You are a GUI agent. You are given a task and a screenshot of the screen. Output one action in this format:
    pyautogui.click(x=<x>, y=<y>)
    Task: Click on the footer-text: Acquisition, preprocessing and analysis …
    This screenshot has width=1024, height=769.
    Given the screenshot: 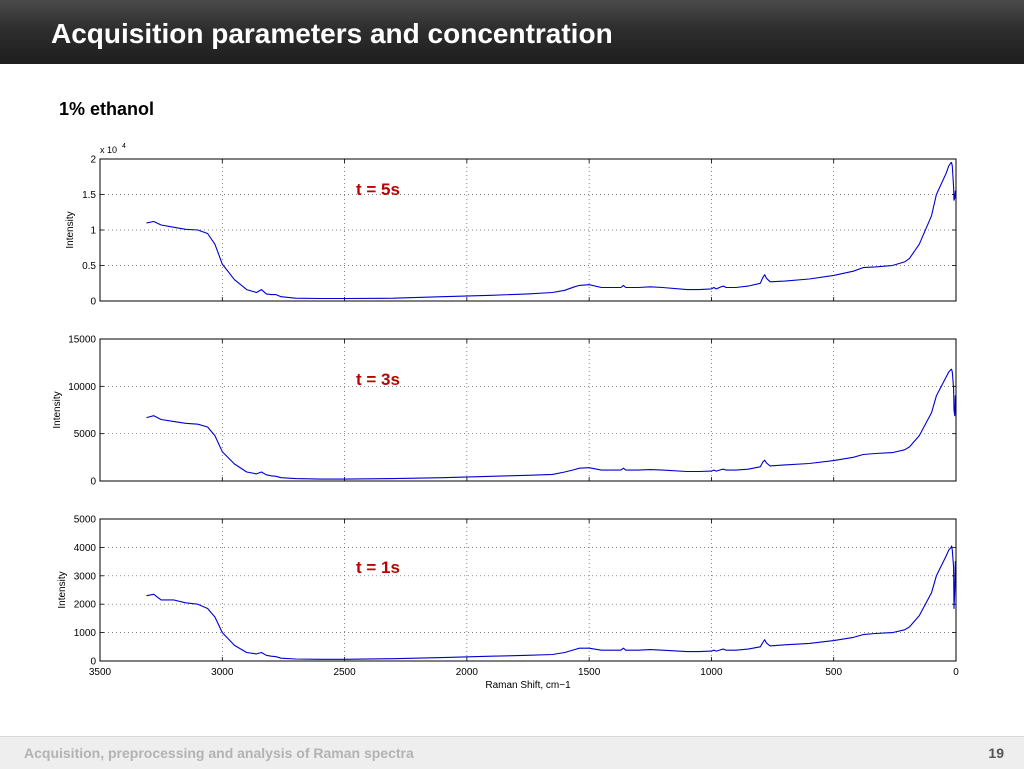 What is the action you would take?
    pyautogui.click(x=219, y=753)
    